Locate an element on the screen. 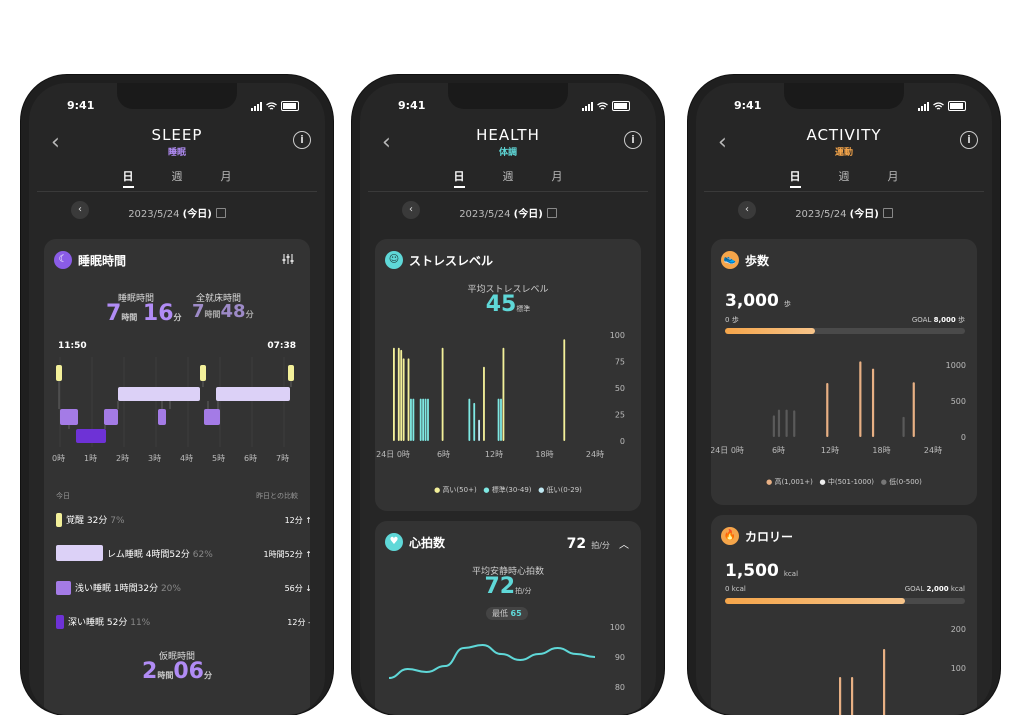  sleep-end-time: 07:38 is located at coordinates (281, 346).